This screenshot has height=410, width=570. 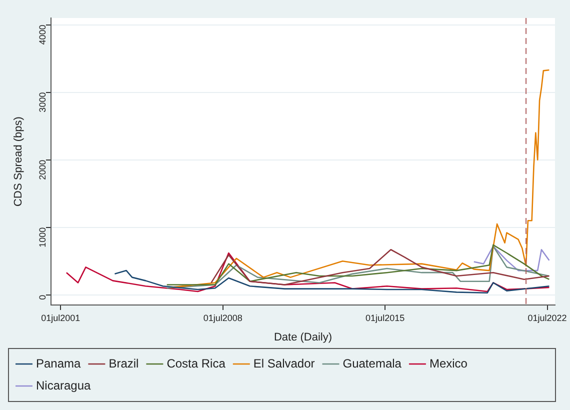 What do you see at coordinates (385, 317) in the screenshot?
I see `x-tick-label: 01jul2015` at bounding box center [385, 317].